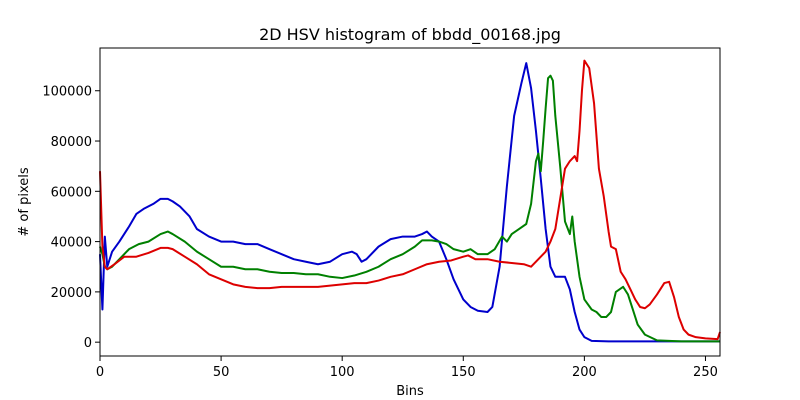 This screenshot has height=400, width=800. Describe the element at coordinates (100, 372) in the screenshot. I see `x-tick-label: 0` at that location.